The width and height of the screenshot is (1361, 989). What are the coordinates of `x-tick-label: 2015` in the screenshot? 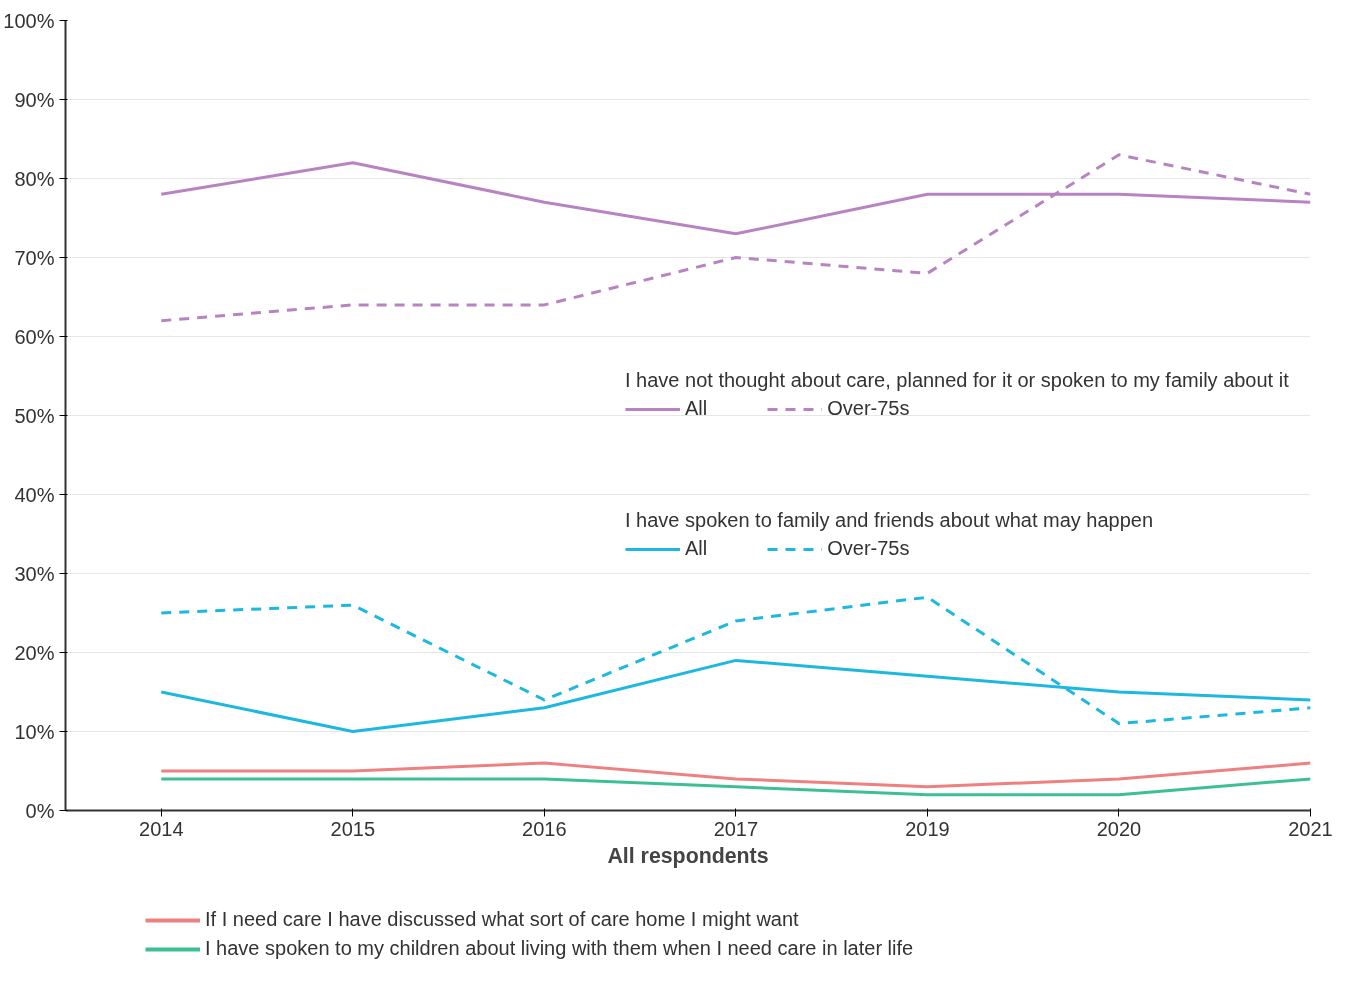 It's located at (353, 828).